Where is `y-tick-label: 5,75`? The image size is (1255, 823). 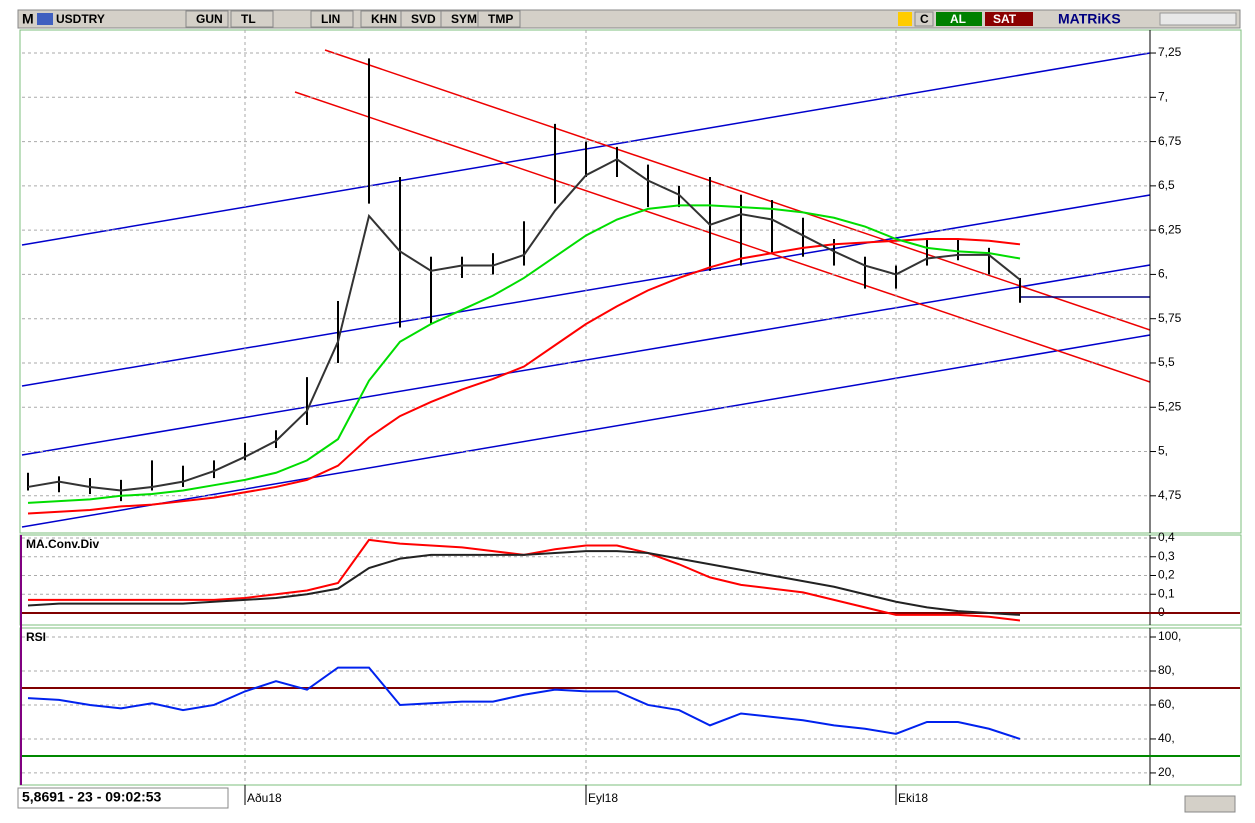 y-tick-label: 5,75 is located at coordinates (1170, 318).